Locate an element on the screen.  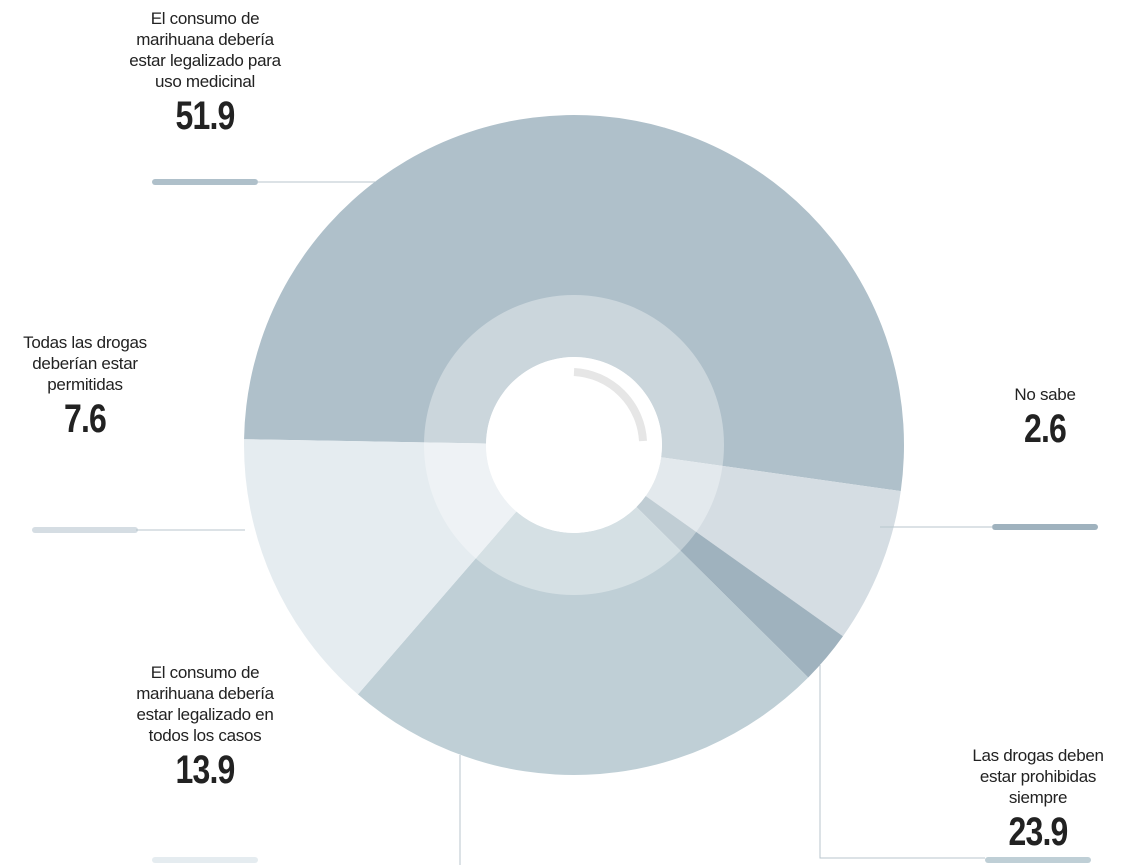
category-label: No sabe is located at coordinates (1045, 394).